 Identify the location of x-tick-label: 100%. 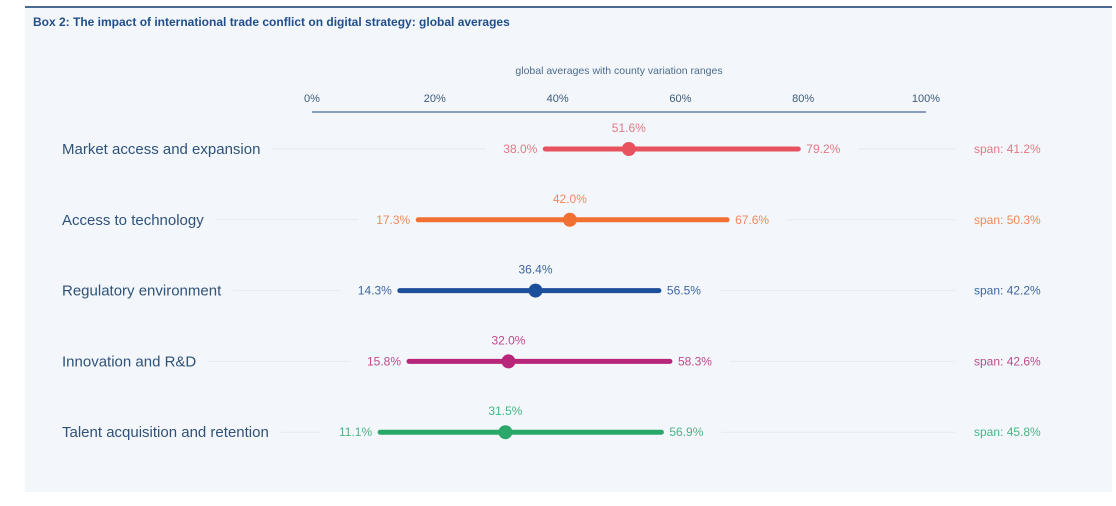
(926, 99).